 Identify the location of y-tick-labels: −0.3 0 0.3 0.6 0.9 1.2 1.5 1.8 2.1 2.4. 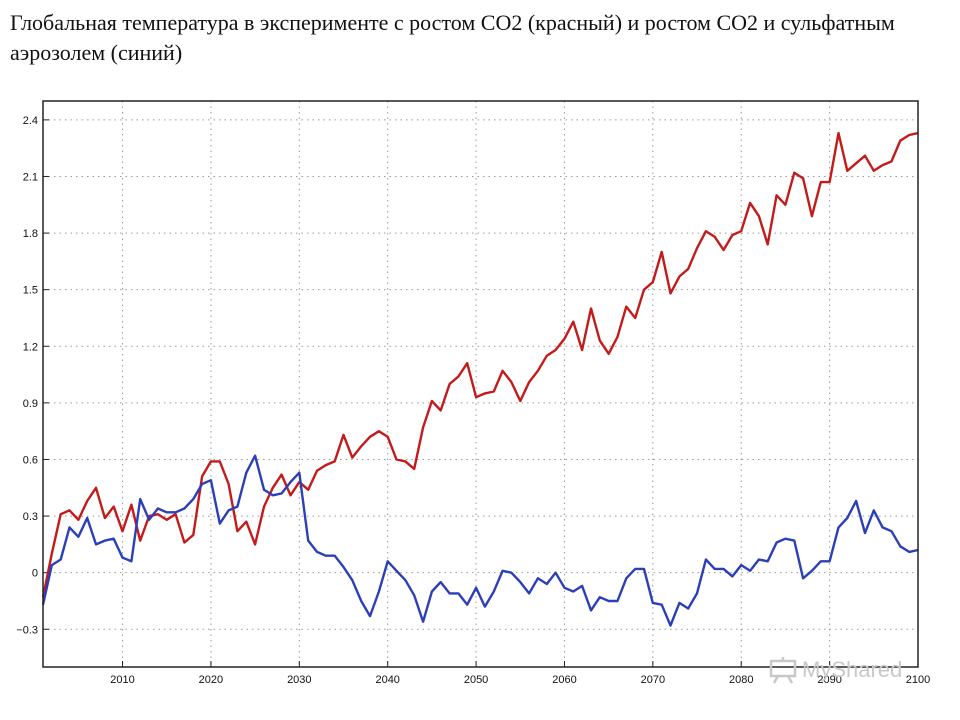
(27, 375).